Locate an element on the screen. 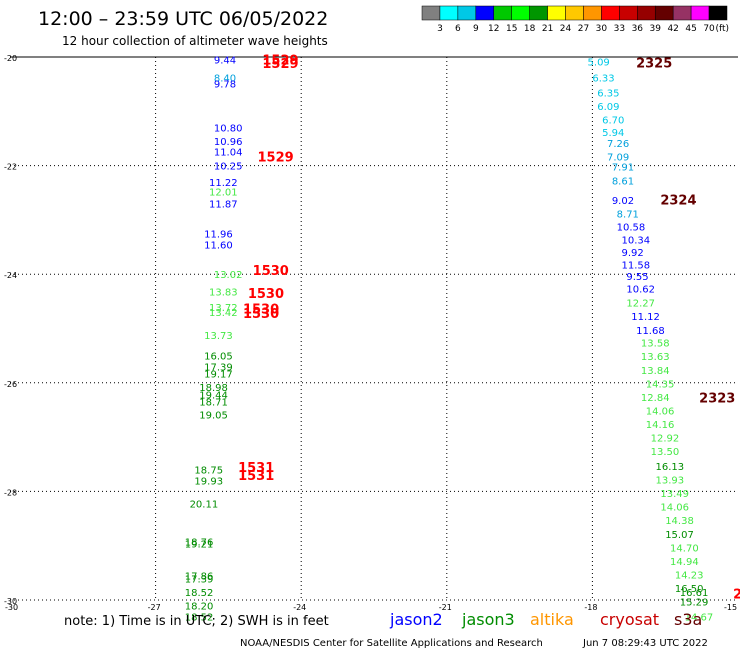 Image resolution: width=740 pixels, height=650 pixels. color-scale-label: 42 is located at coordinates (672, 29).